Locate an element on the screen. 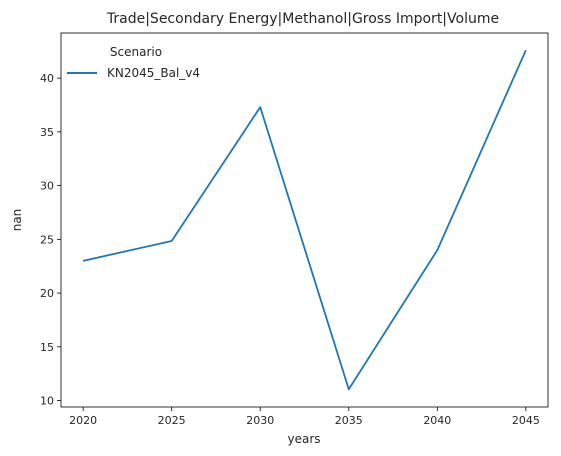  y-tick-label: 35 is located at coordinates (47, 132).